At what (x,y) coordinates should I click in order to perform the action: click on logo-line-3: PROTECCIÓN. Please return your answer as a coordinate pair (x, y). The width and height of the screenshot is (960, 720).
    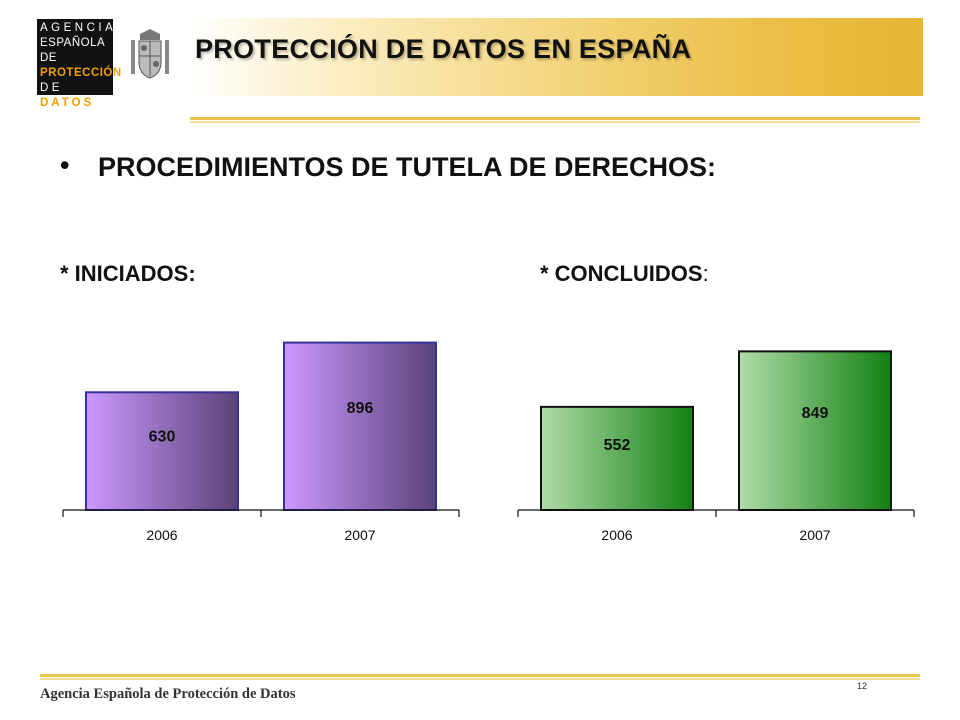
    Looking at the image, I should click on (81, 73).